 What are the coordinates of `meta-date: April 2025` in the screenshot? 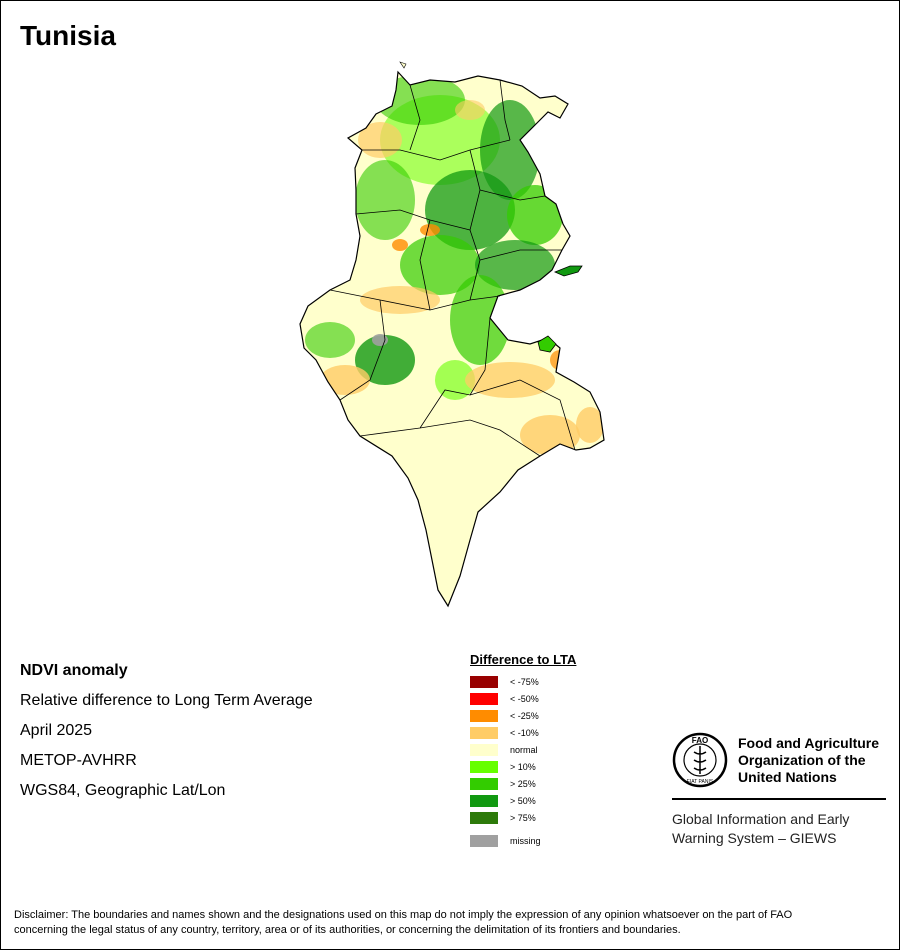 It's located at (56, 730).